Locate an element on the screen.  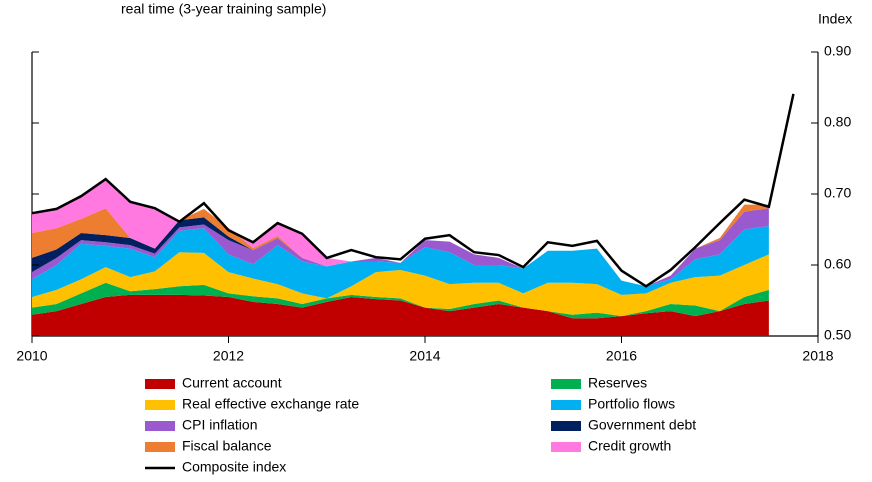
legend-label: Composite index is located at coordinates (234, 467).